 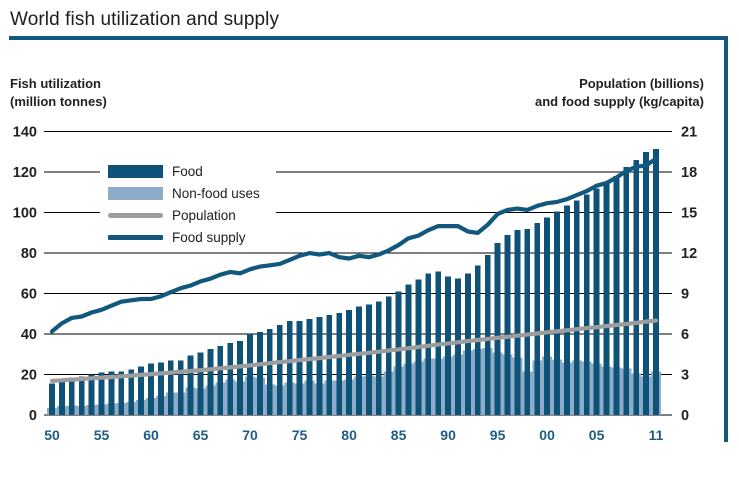 I want to click on x-axis-tick-label: 05, so click(x=597, y=435).